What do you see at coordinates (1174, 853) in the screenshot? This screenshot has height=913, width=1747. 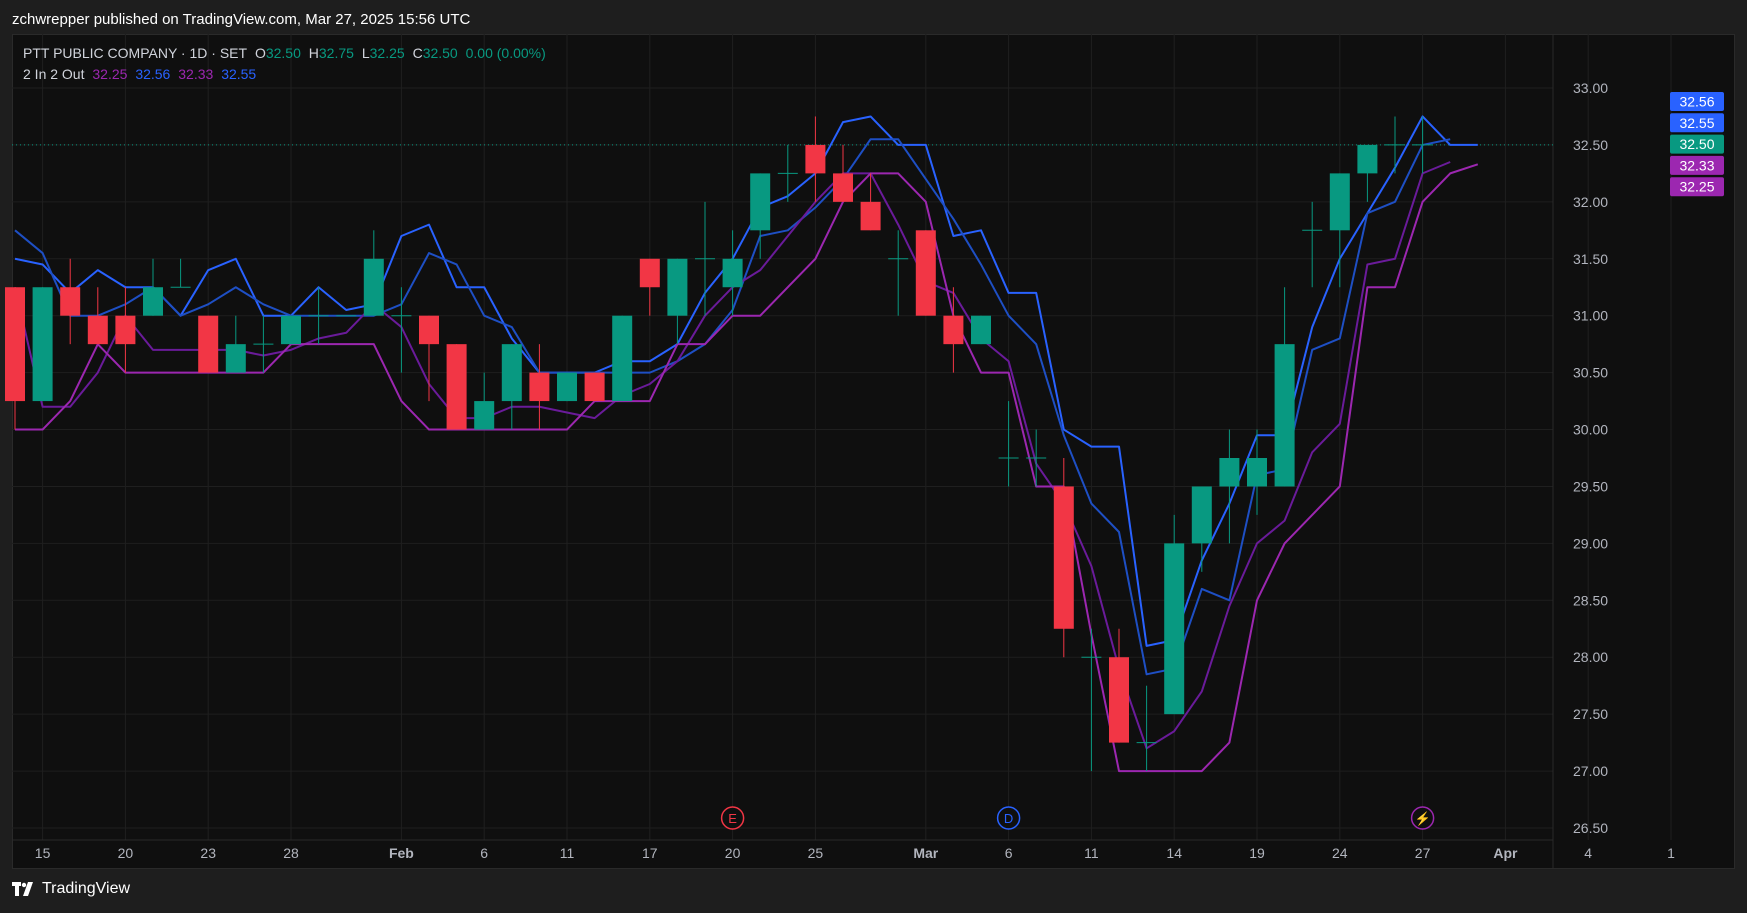 I see `x-tick-label: 14` at bounding box center [1174, 853].